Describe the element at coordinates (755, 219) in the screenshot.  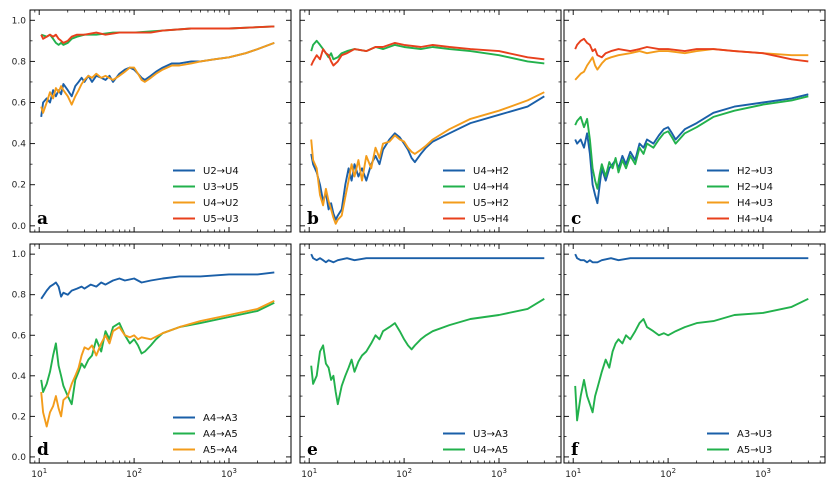
I see `legend-label: H4→U4` at that location.